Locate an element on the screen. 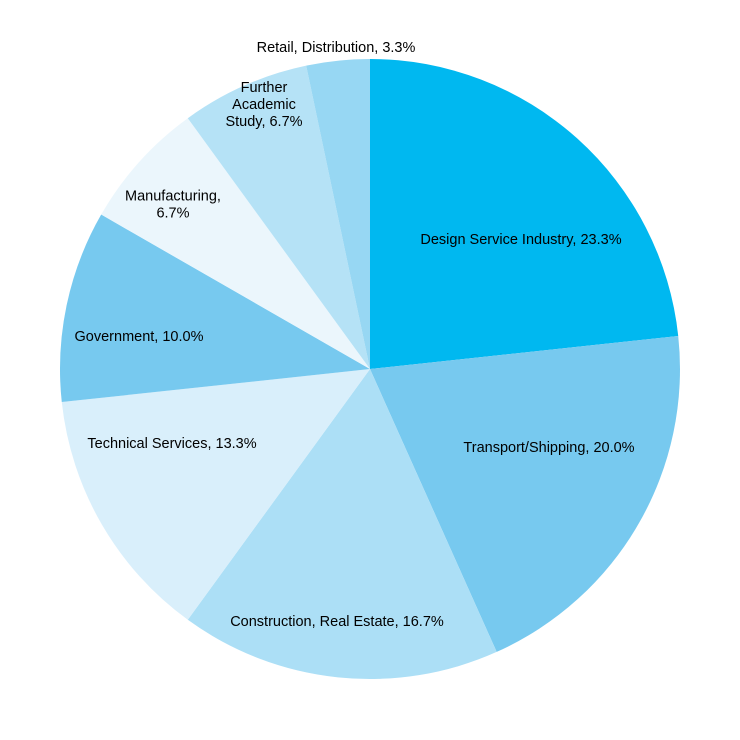  pie-label-technical-services: Technical Services, 13.3% is located at coordinates (171, 444).